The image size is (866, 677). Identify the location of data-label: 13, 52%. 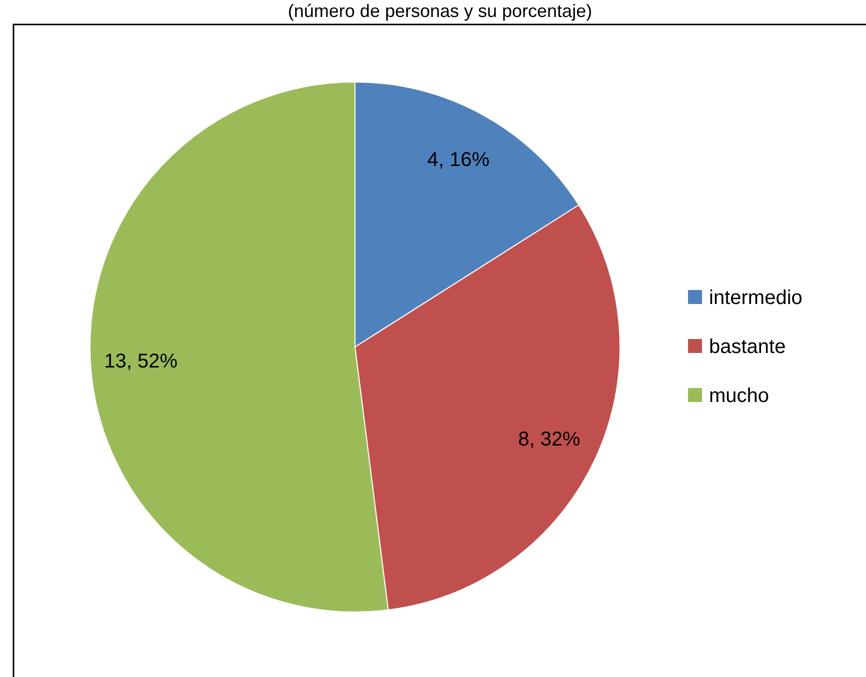
(141, 361).